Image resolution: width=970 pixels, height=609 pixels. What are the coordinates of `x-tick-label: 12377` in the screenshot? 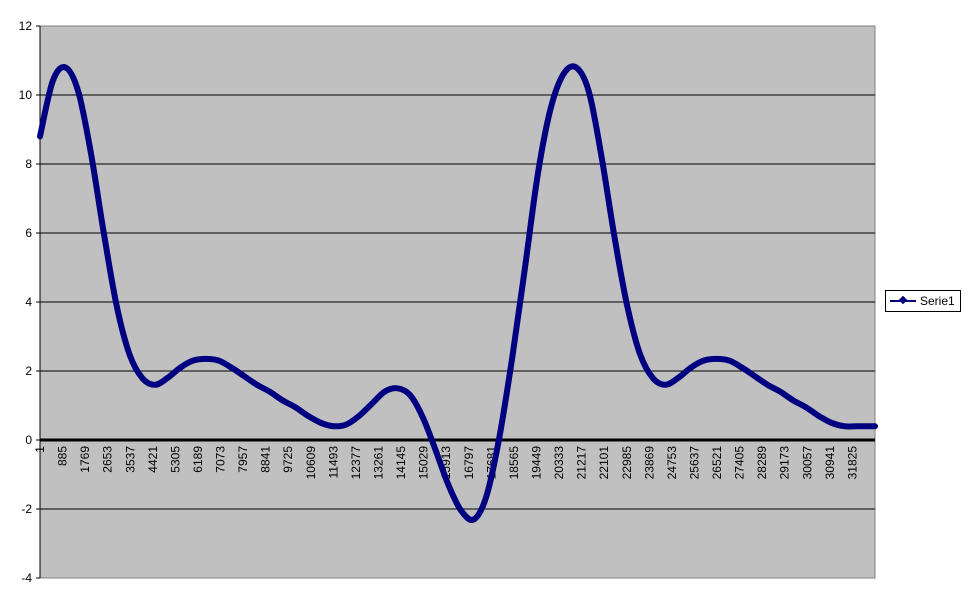 It's located at (356, 463).